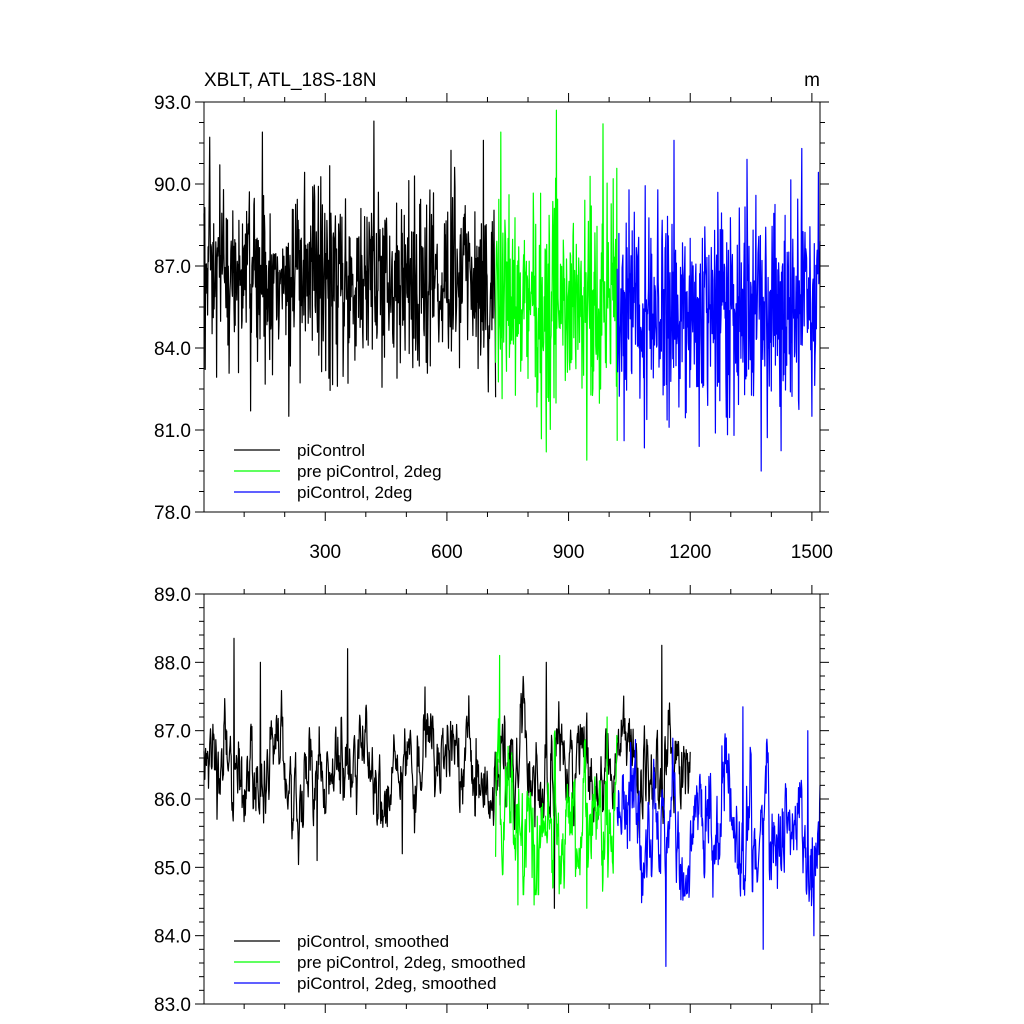  I want to click on bottom-legend-label: pre piControl, 2deg, smoothed, so click(411, 962).